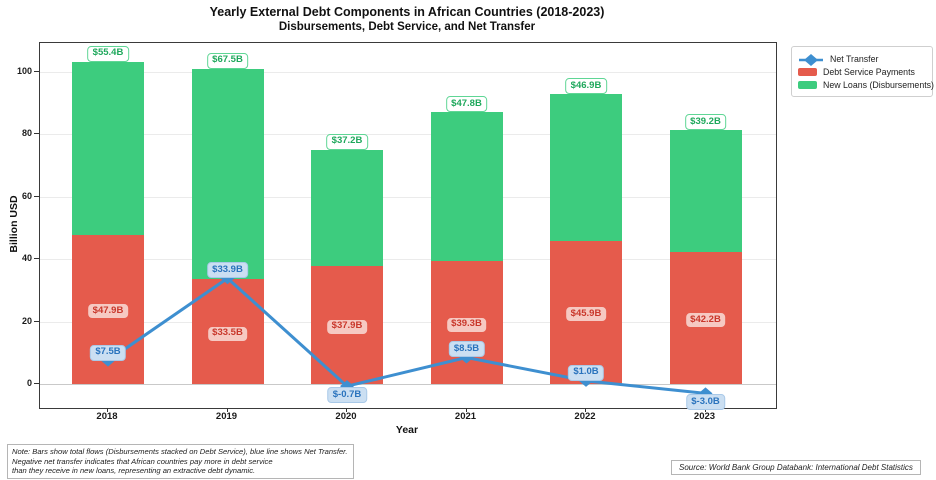  What do you see at coordinates (811, 59) in the screenshot?
I see `net-transfer-marker-icon` at bounding box center [811, 59].